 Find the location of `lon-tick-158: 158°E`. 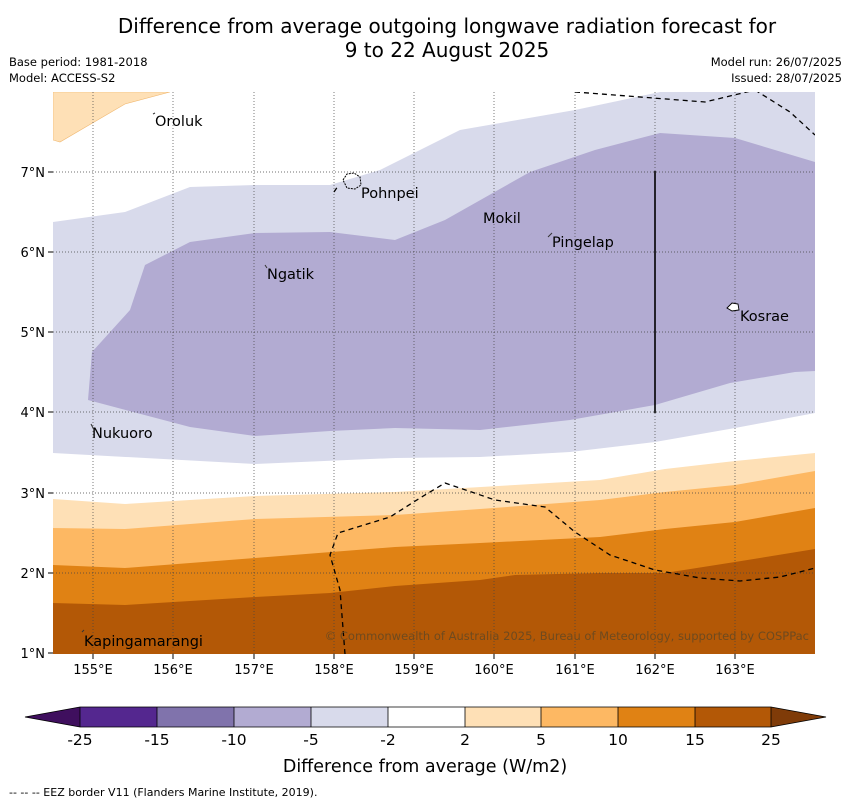

lon-tick-158: 158°E is located at coordinates (334, 670).